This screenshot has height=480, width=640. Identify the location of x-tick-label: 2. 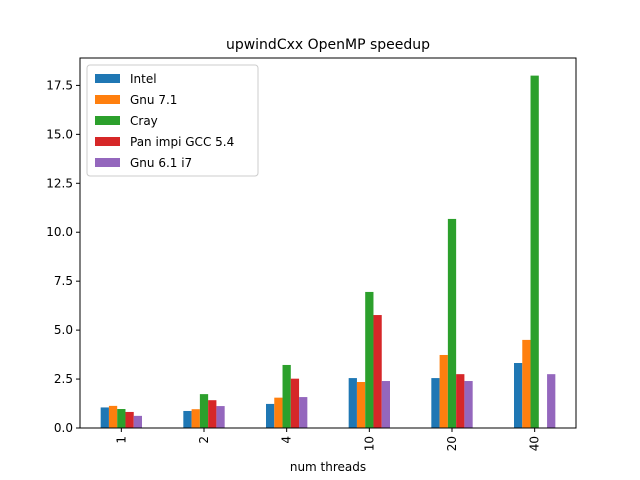
(204, 440).